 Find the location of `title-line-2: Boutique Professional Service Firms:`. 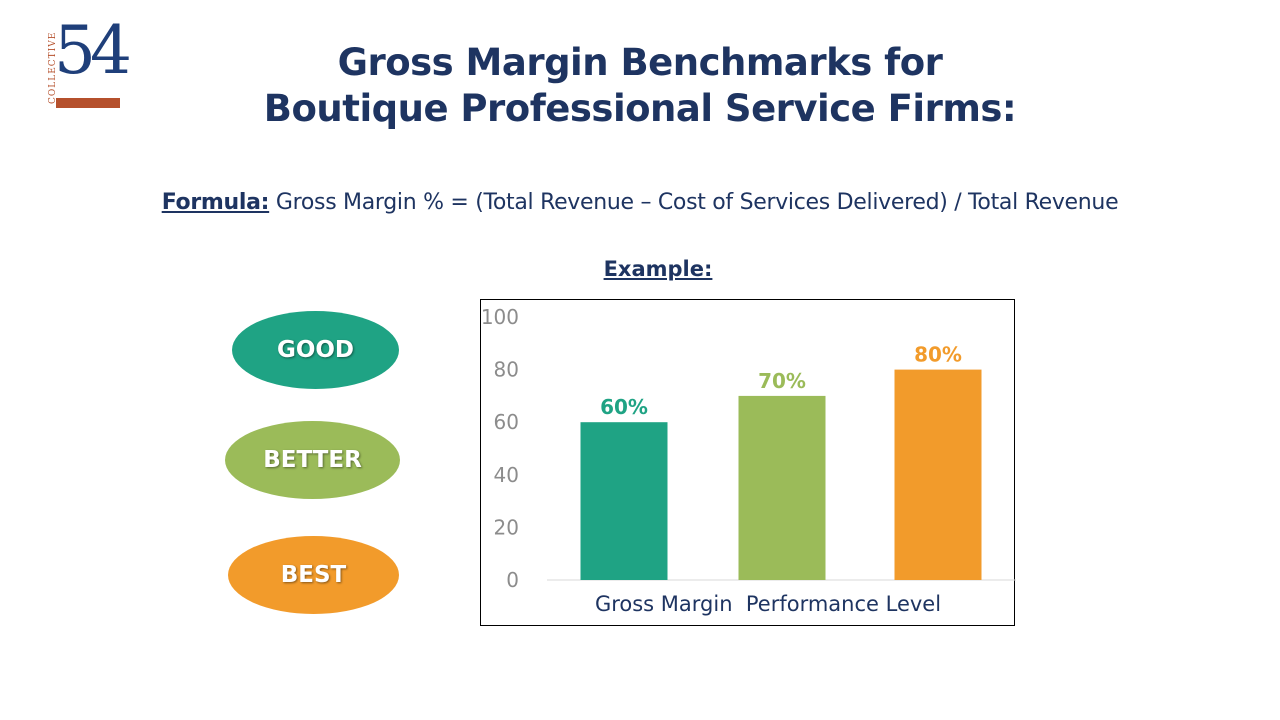

title-line-2: Boutique Professional Service Firms: is located at coordinates (640, 108).